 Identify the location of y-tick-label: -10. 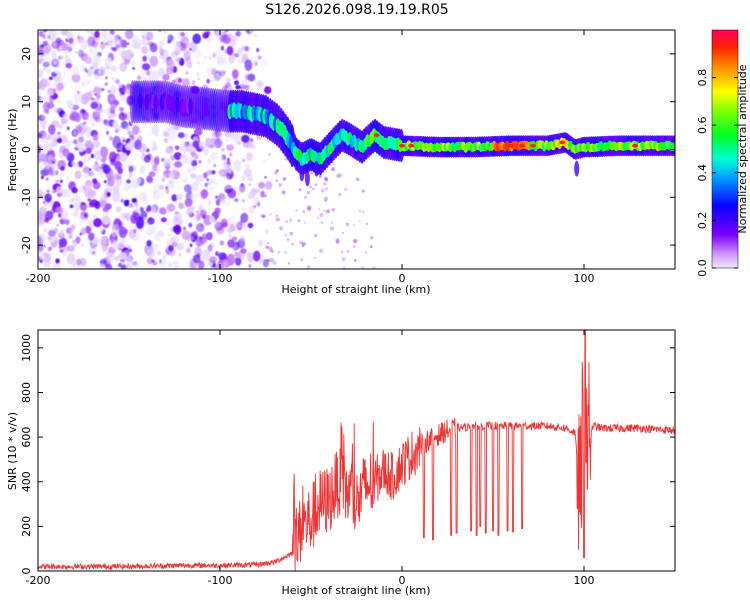
(26, 197).